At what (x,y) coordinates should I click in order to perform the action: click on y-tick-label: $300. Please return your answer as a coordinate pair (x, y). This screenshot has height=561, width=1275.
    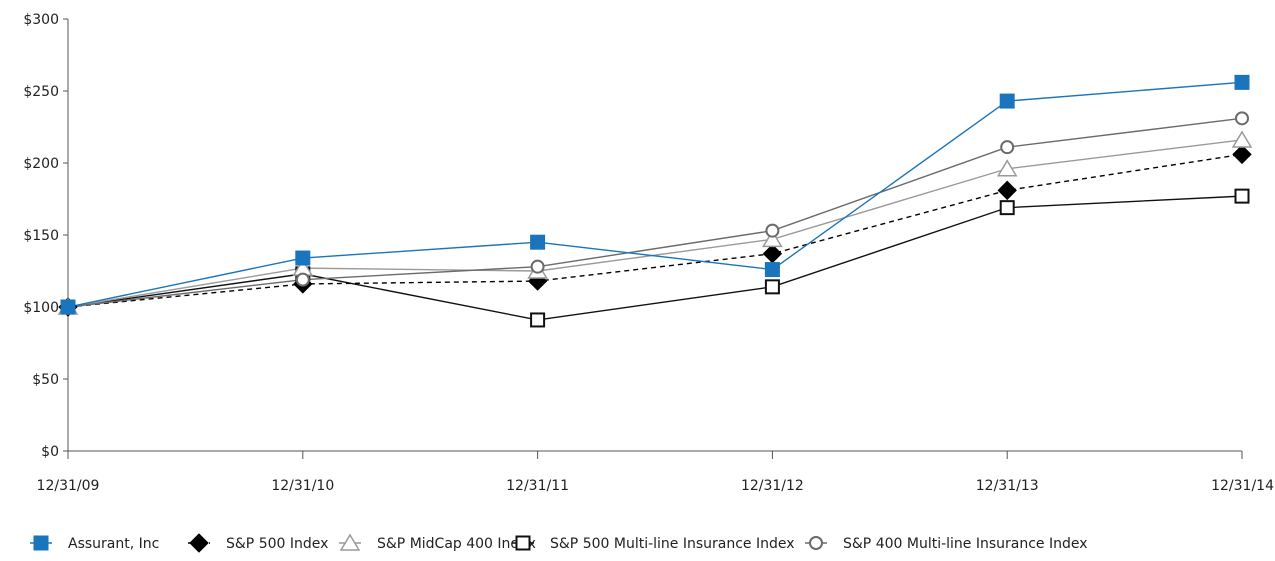
    Looking at the image, I should click on (41, 20).